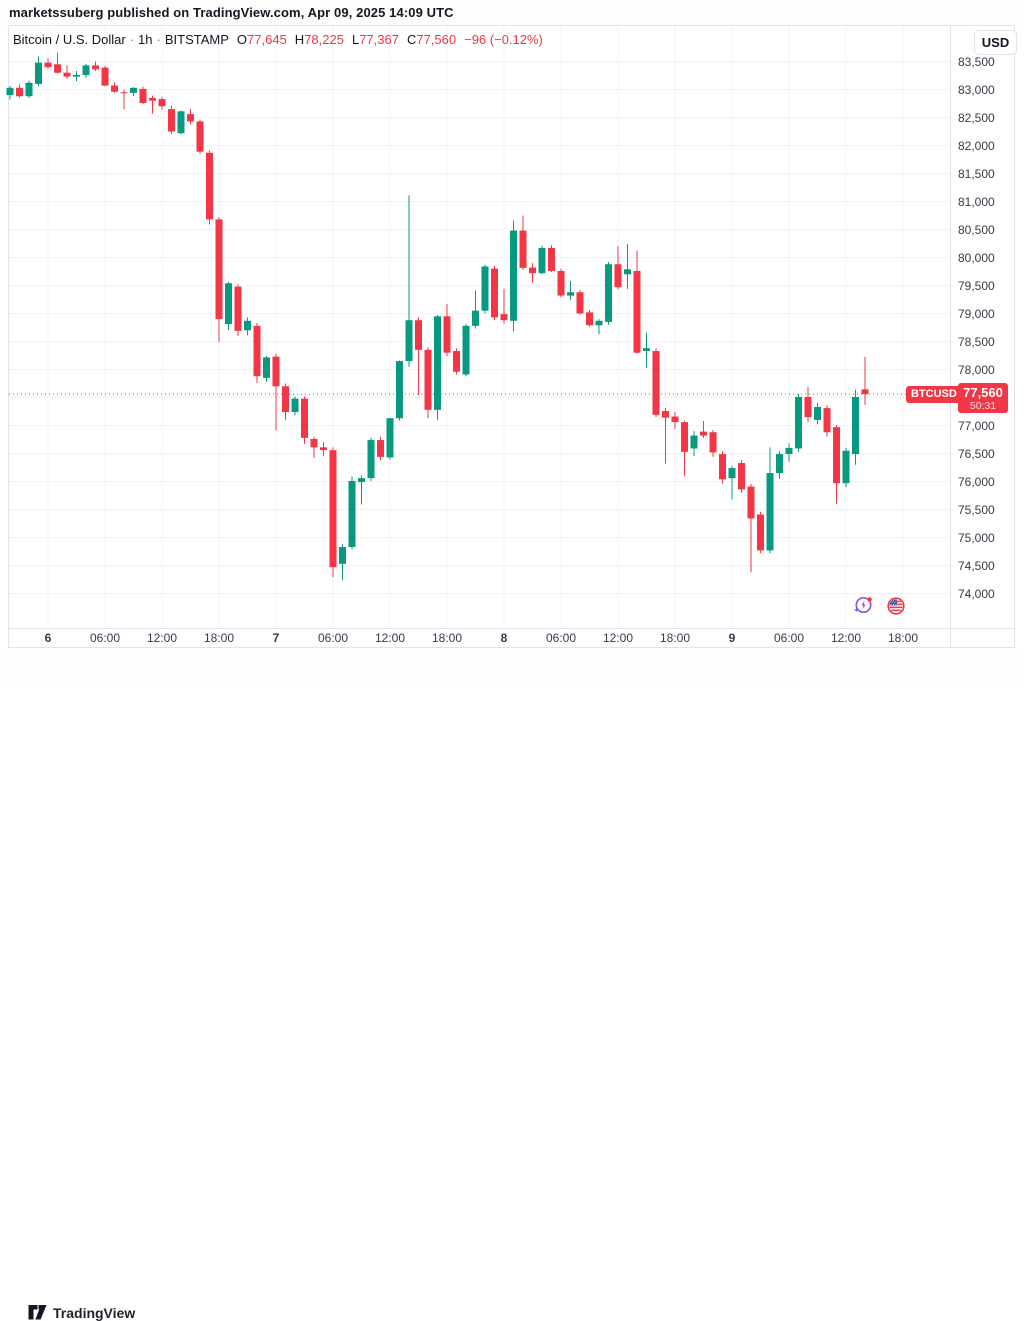 Image resolution: width=1024 pixels, height=1321 pixels. I want to click on y-axis-tick-label: 75,000, so click(976, 538).